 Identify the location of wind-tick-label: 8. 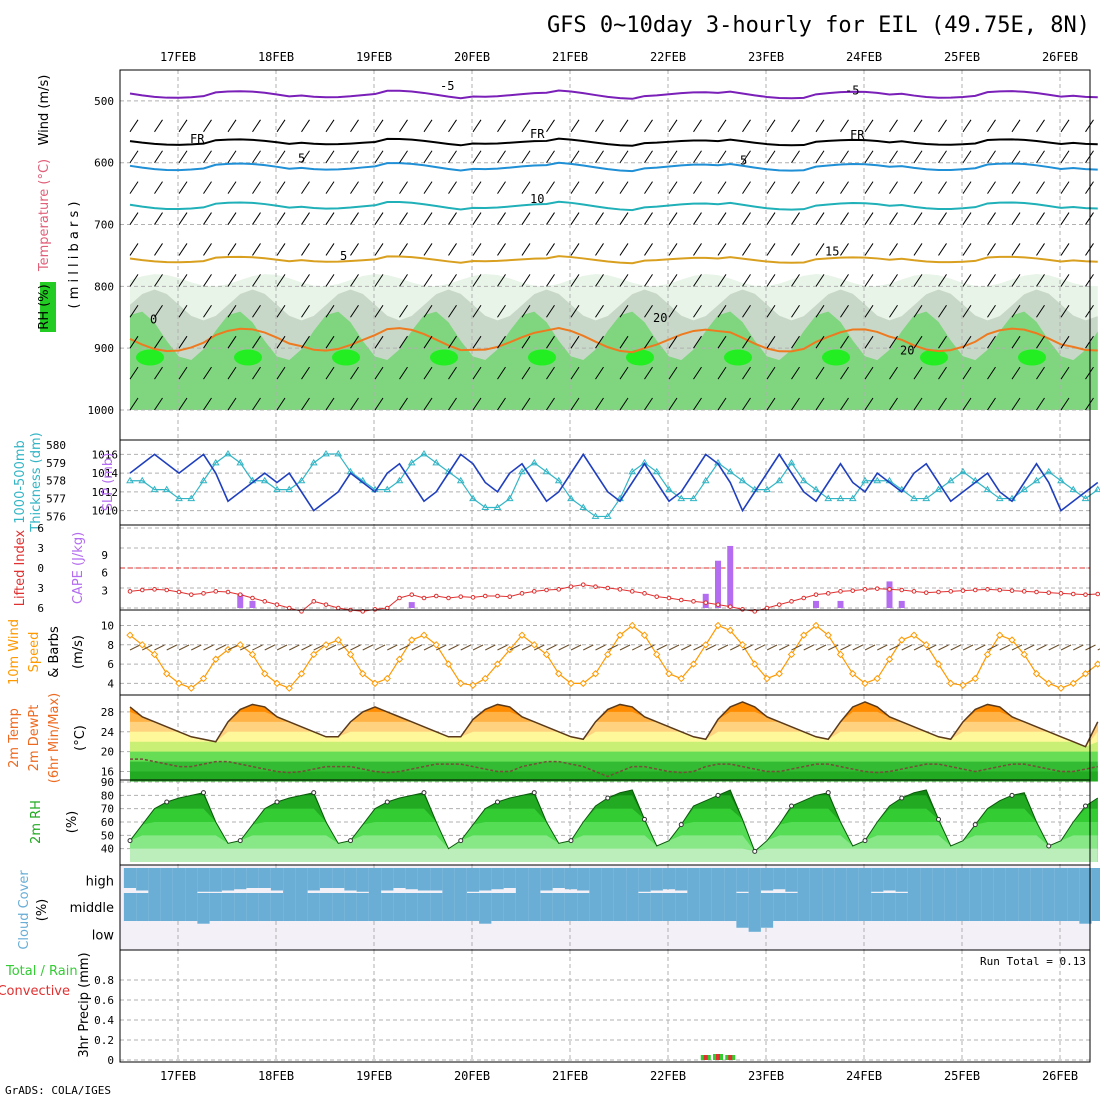
(110, 645).